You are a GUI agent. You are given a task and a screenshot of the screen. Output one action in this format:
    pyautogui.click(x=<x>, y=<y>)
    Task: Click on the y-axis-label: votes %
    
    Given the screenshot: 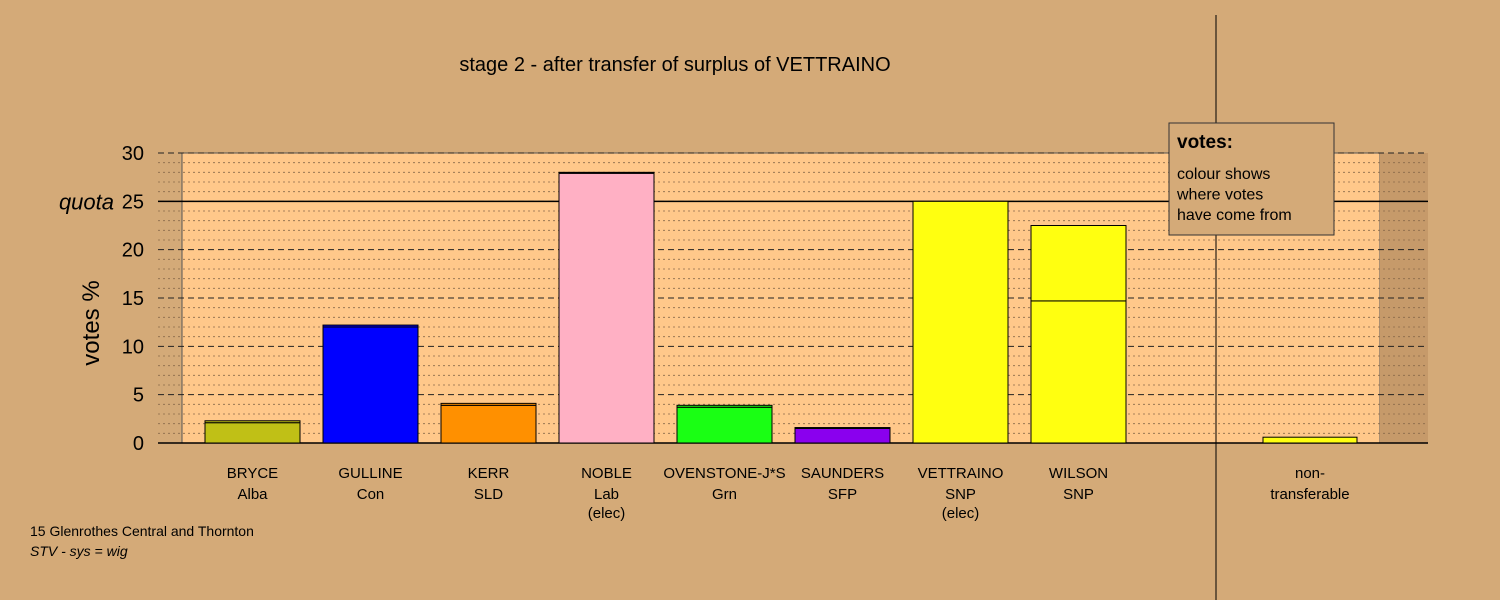 What is the action you would take?
    pyautogui.click(x=91, y=322)
    